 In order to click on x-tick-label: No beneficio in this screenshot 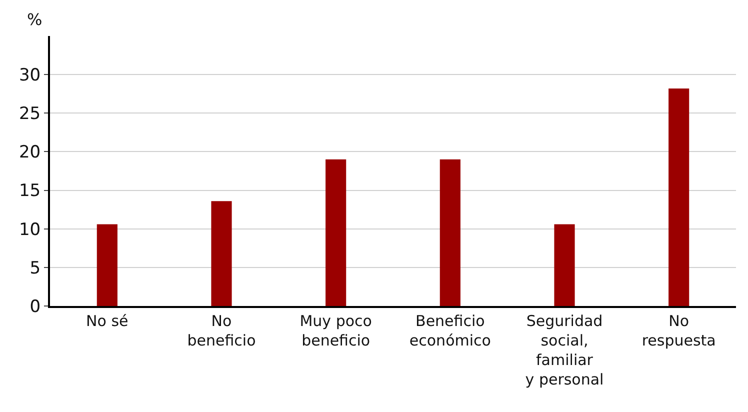, I will do `click(221, 331)`.